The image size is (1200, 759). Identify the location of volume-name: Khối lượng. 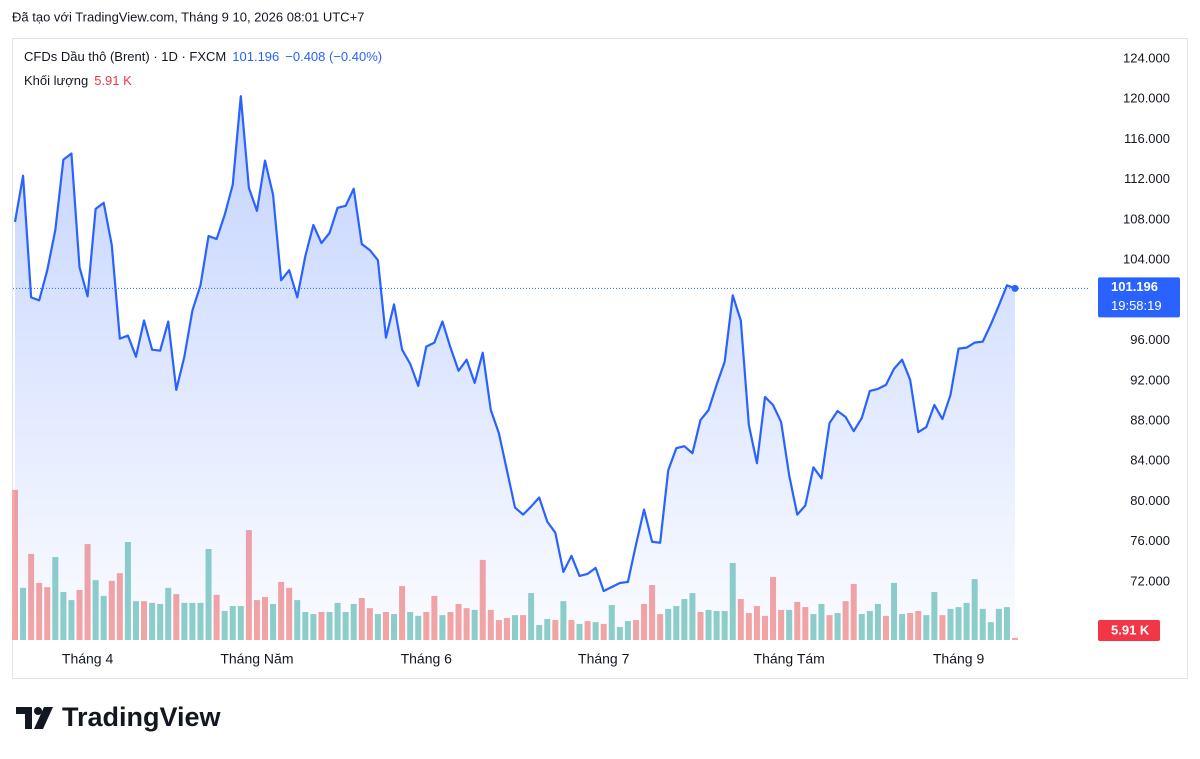
(56, 80).